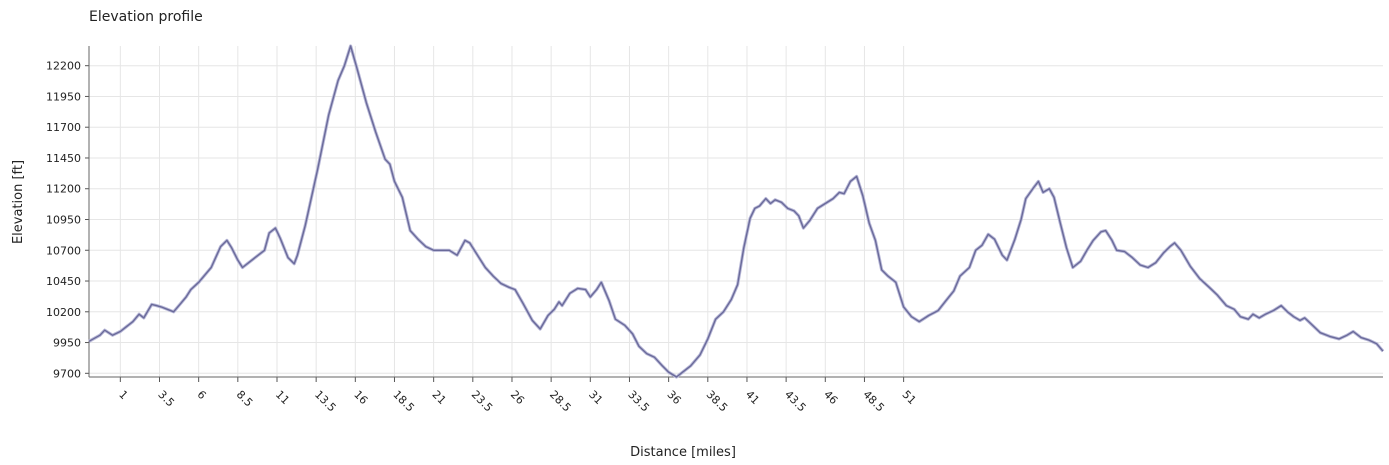 The image size is (1389, 465). What do you see at coordinates (325, 401) in the screenshot?
I see `x-tick-label: 13.5` at bounding box center [325, 401].